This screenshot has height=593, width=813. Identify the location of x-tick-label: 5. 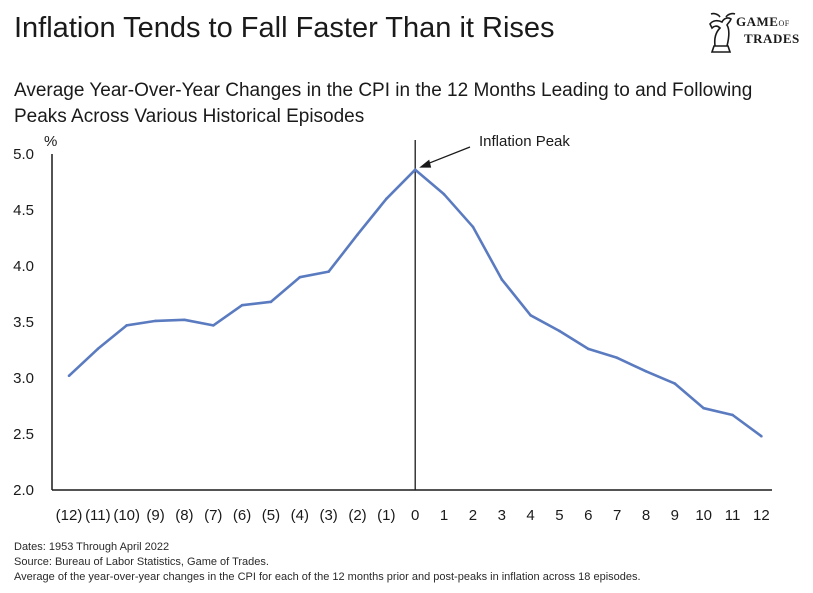
(559, 515).